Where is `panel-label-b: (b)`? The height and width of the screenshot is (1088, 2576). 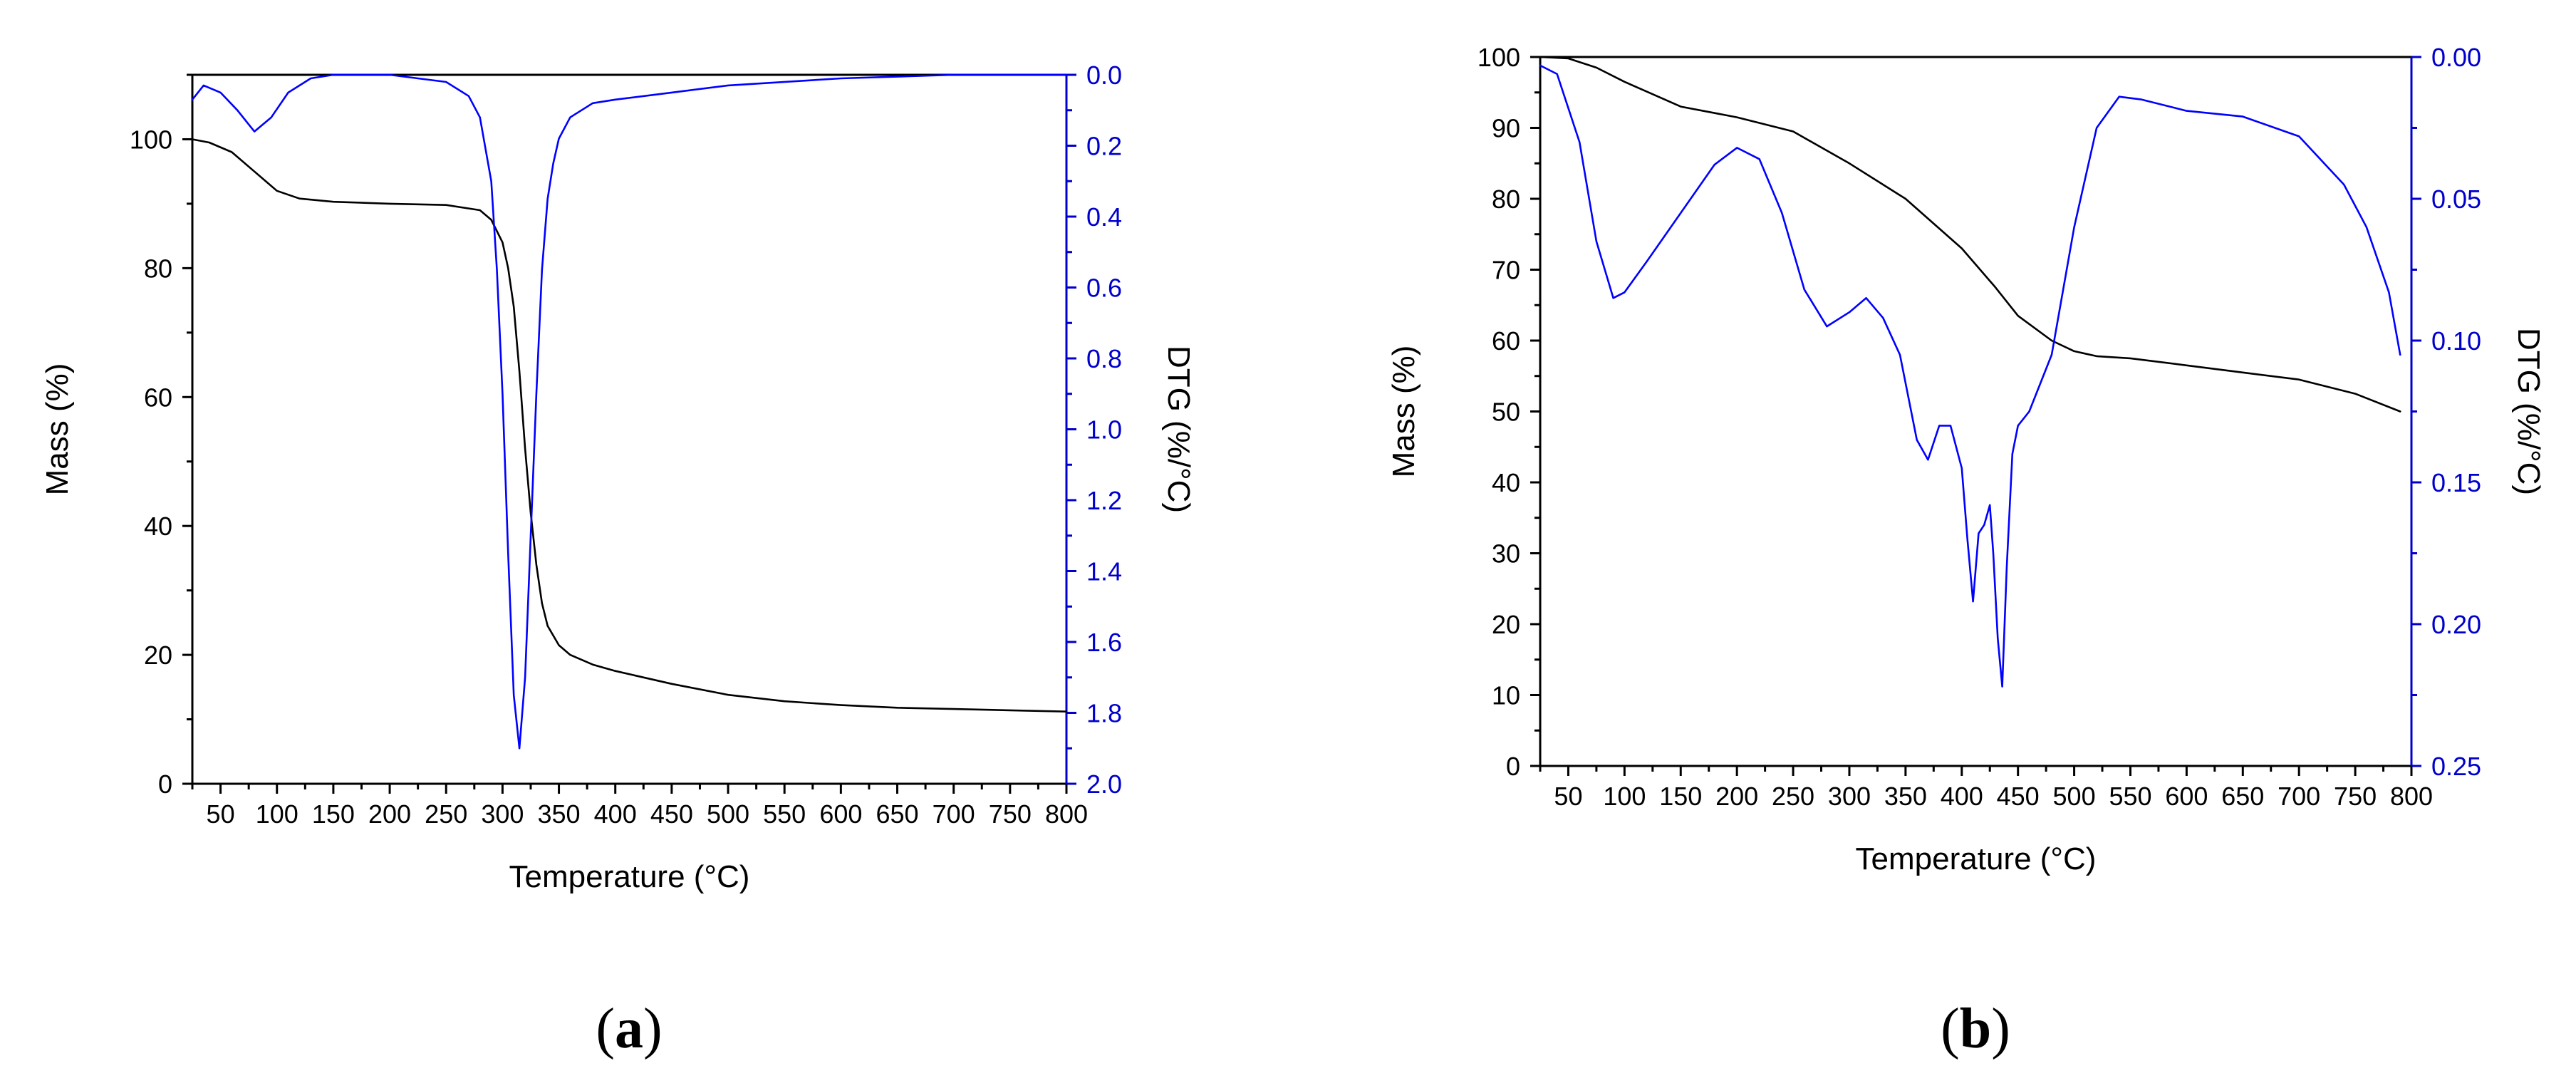
panel-label-b: (b) is located at coordinates (1975, 1029).